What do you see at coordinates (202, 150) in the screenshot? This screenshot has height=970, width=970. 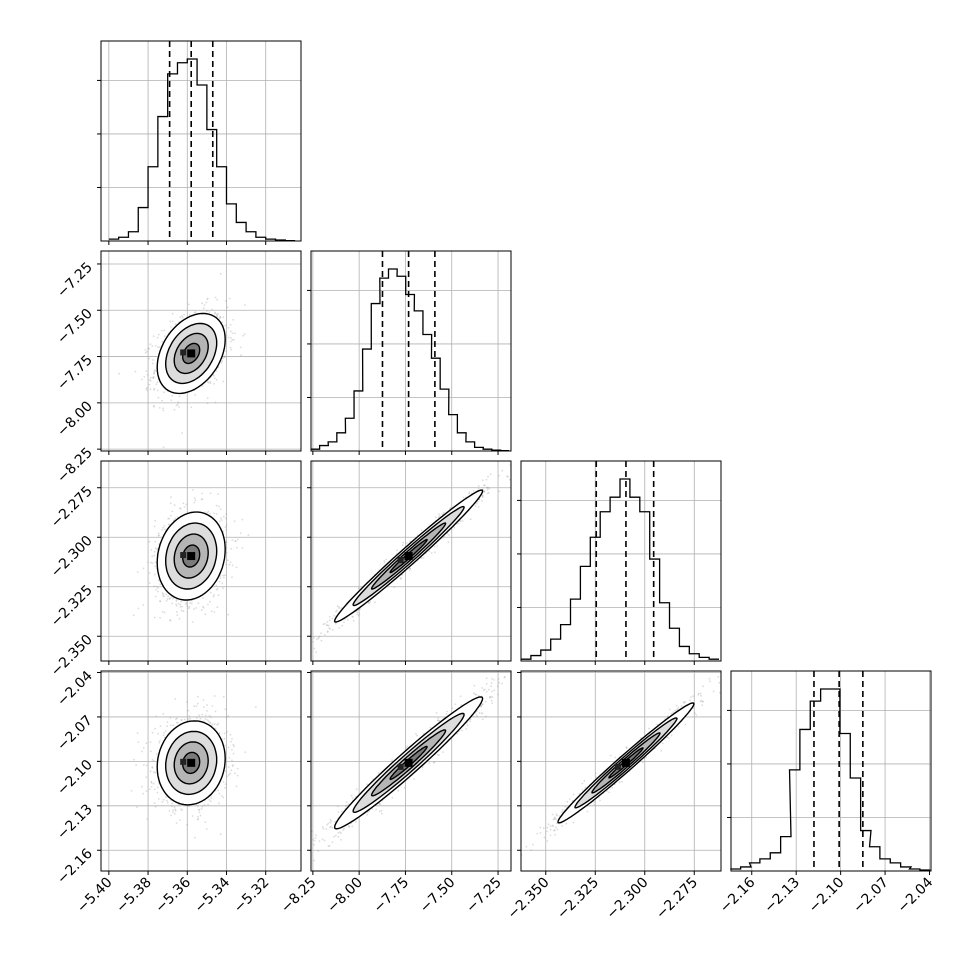 I see `hist-step` at bounding box center [202, 150].